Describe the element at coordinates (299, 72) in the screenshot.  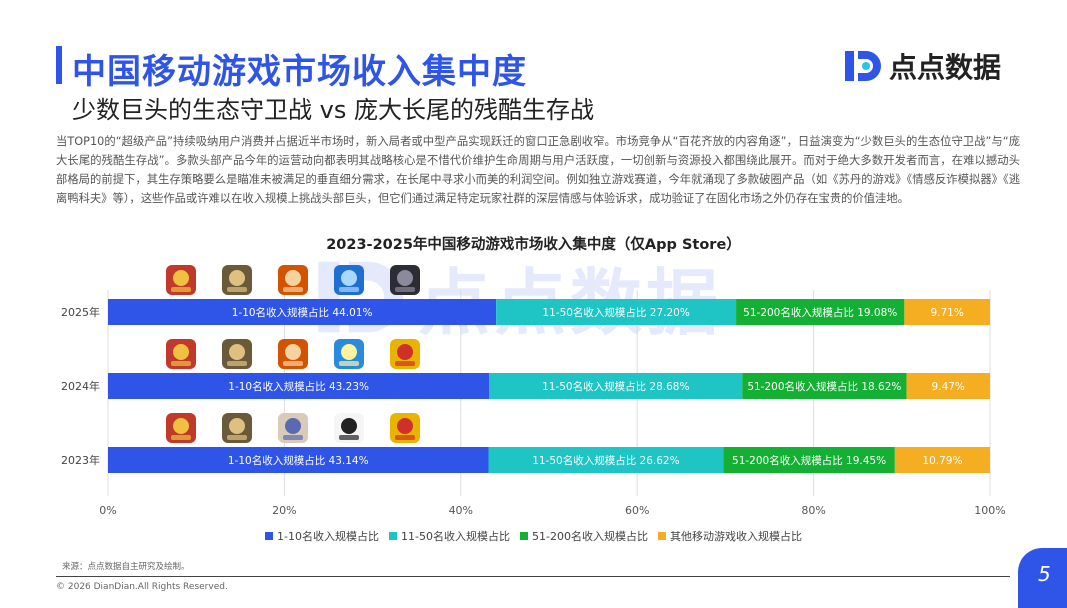
I see `page-title: 中国移动游戏市场收入集中度` at that location.